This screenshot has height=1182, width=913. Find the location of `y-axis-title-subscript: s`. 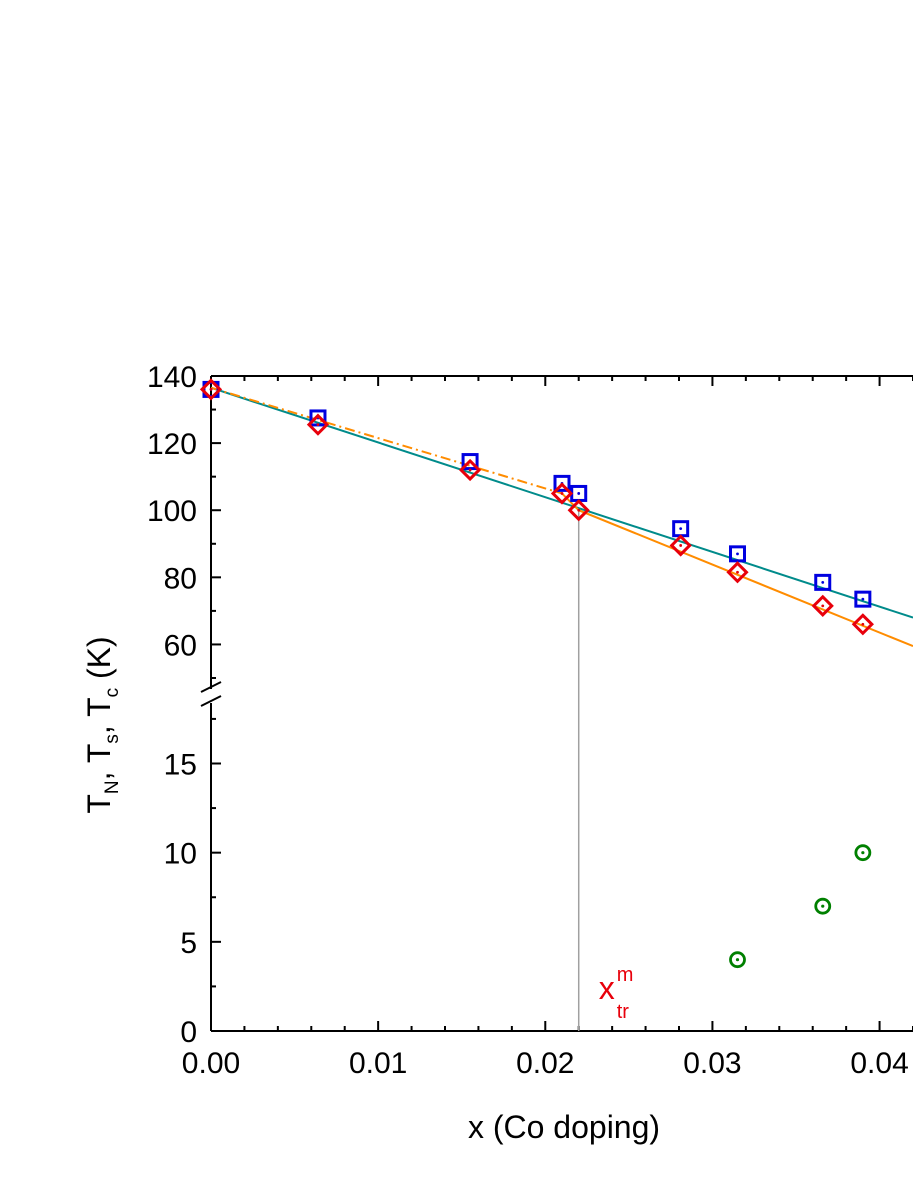

y-axis-title-subscript: s is located at coordinates (112, 739).